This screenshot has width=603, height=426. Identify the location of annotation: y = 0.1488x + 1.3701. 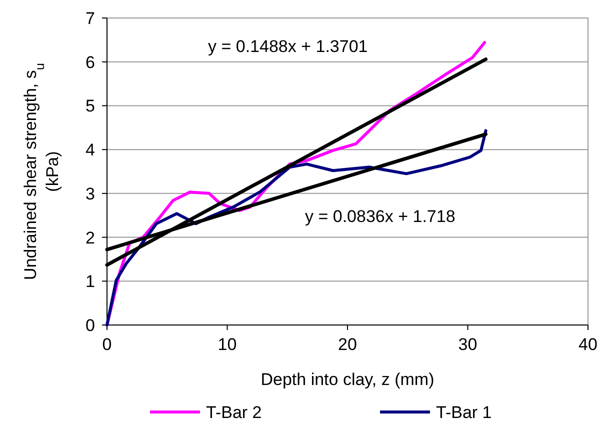
(288, 46).